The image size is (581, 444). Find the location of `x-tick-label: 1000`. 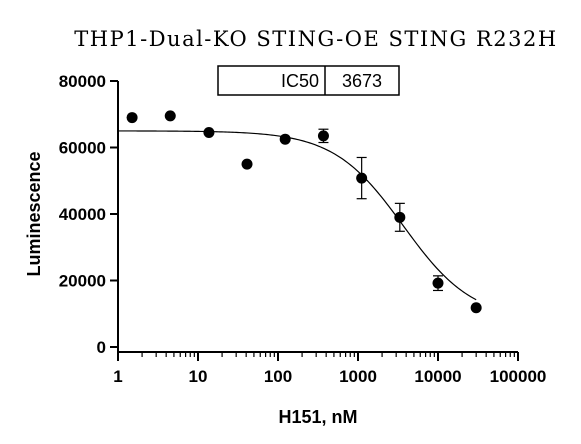

x-tick-label: 1000 is located at coordinates (358, 376).